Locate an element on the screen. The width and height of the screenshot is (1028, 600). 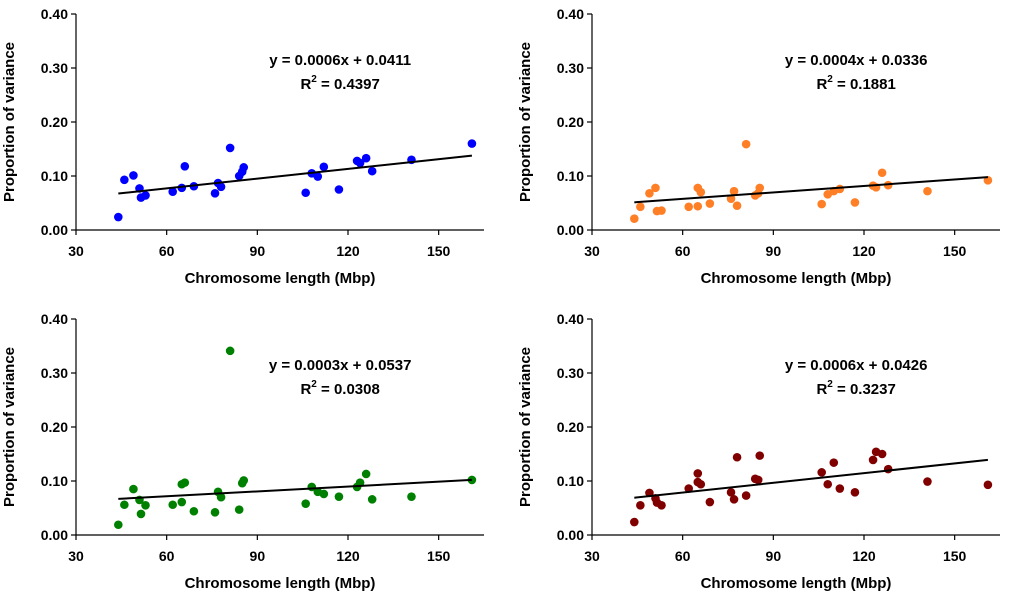
r-squared-value: = 0.3237 is located at coordinates (864, 389).